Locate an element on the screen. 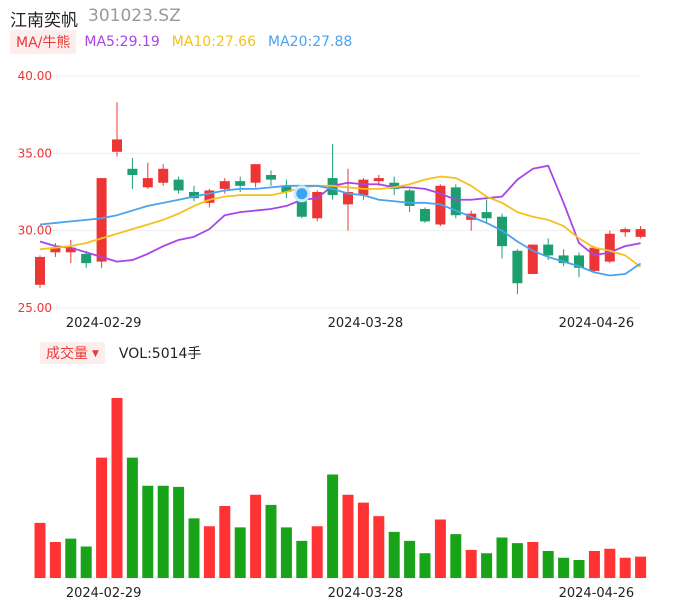 This screenshot has width=686, height=606. ma20-label: MA20:27.88 is located at coordinates (310, 42).